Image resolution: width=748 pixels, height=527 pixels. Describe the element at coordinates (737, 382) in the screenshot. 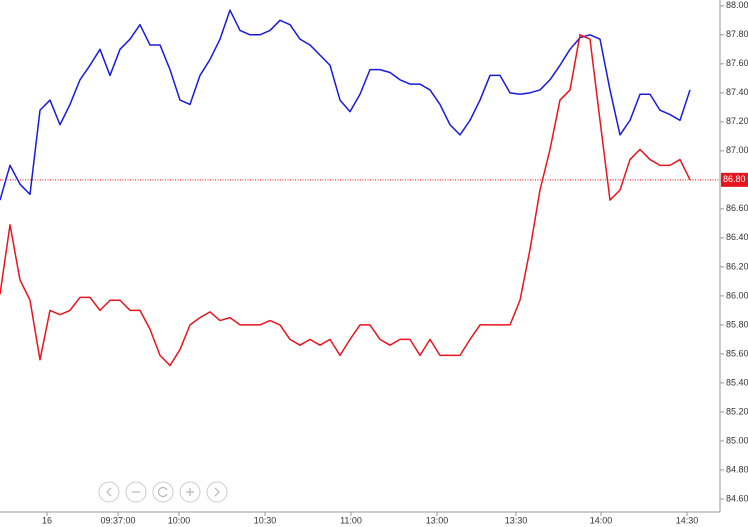

I see `y-tick-label: 85.40` at that location.